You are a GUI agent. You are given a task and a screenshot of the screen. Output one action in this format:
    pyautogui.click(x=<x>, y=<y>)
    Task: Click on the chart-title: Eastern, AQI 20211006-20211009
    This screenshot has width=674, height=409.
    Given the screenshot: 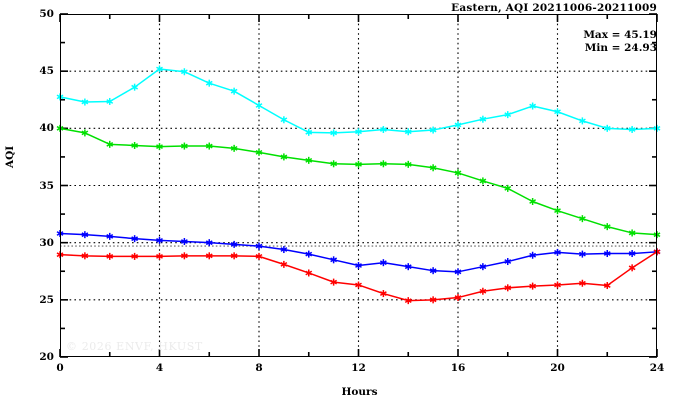 What is the action you would take?
    pyautogui.click(x=554, y=8)
    